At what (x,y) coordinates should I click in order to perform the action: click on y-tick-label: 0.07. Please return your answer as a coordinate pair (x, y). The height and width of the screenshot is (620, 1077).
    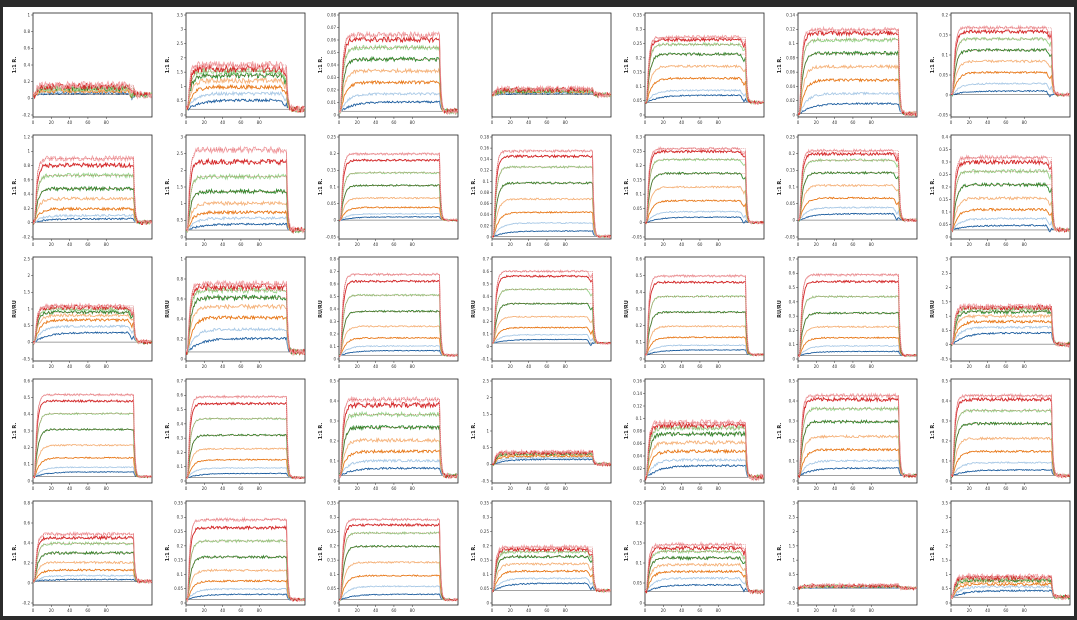
    Looking at the image, I should click on (331, 27).